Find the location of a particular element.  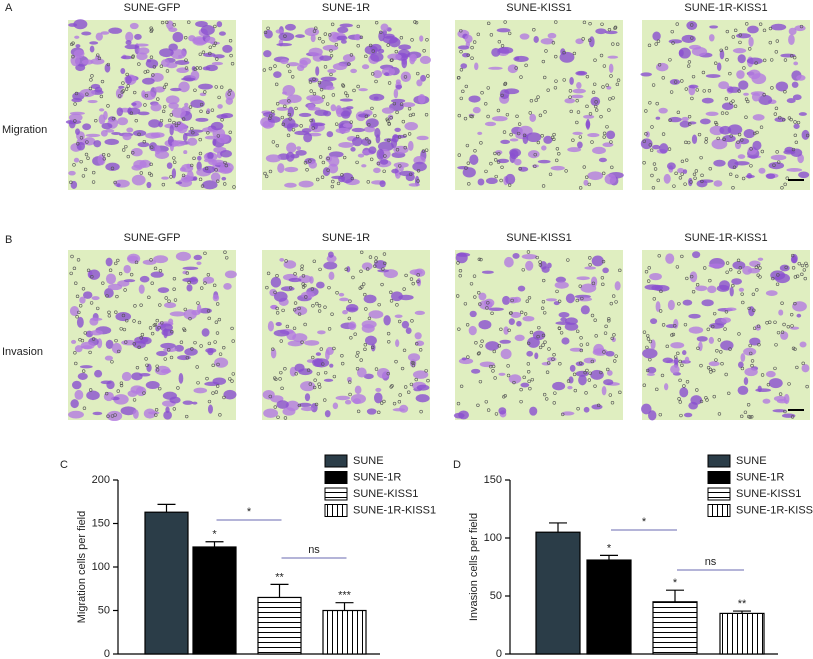

micrograph is located at coordinates (725, 335).